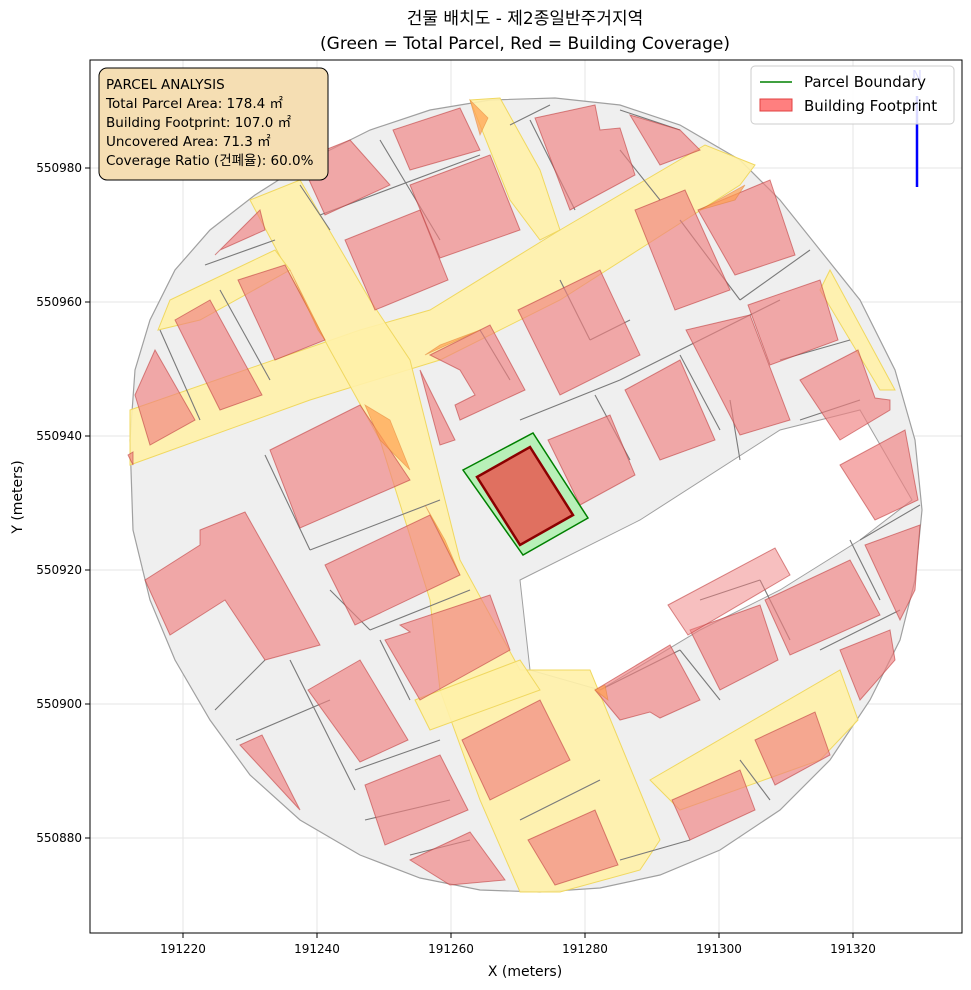 The width and height of the screenshot is (971, 990). I want to click on x-tick-label: 191260, so click(451, 949).